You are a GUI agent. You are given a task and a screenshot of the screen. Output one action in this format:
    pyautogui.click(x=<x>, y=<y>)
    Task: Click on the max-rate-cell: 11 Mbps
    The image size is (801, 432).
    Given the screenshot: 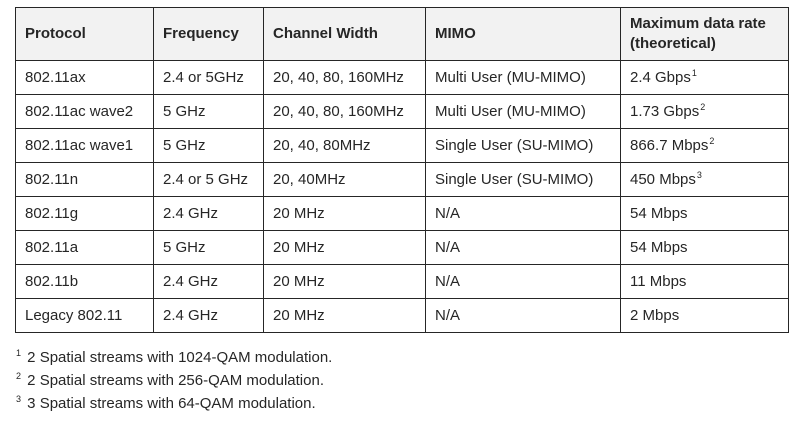 What is the action you would take?
    pyautogui.click(x=704, y=281)
    